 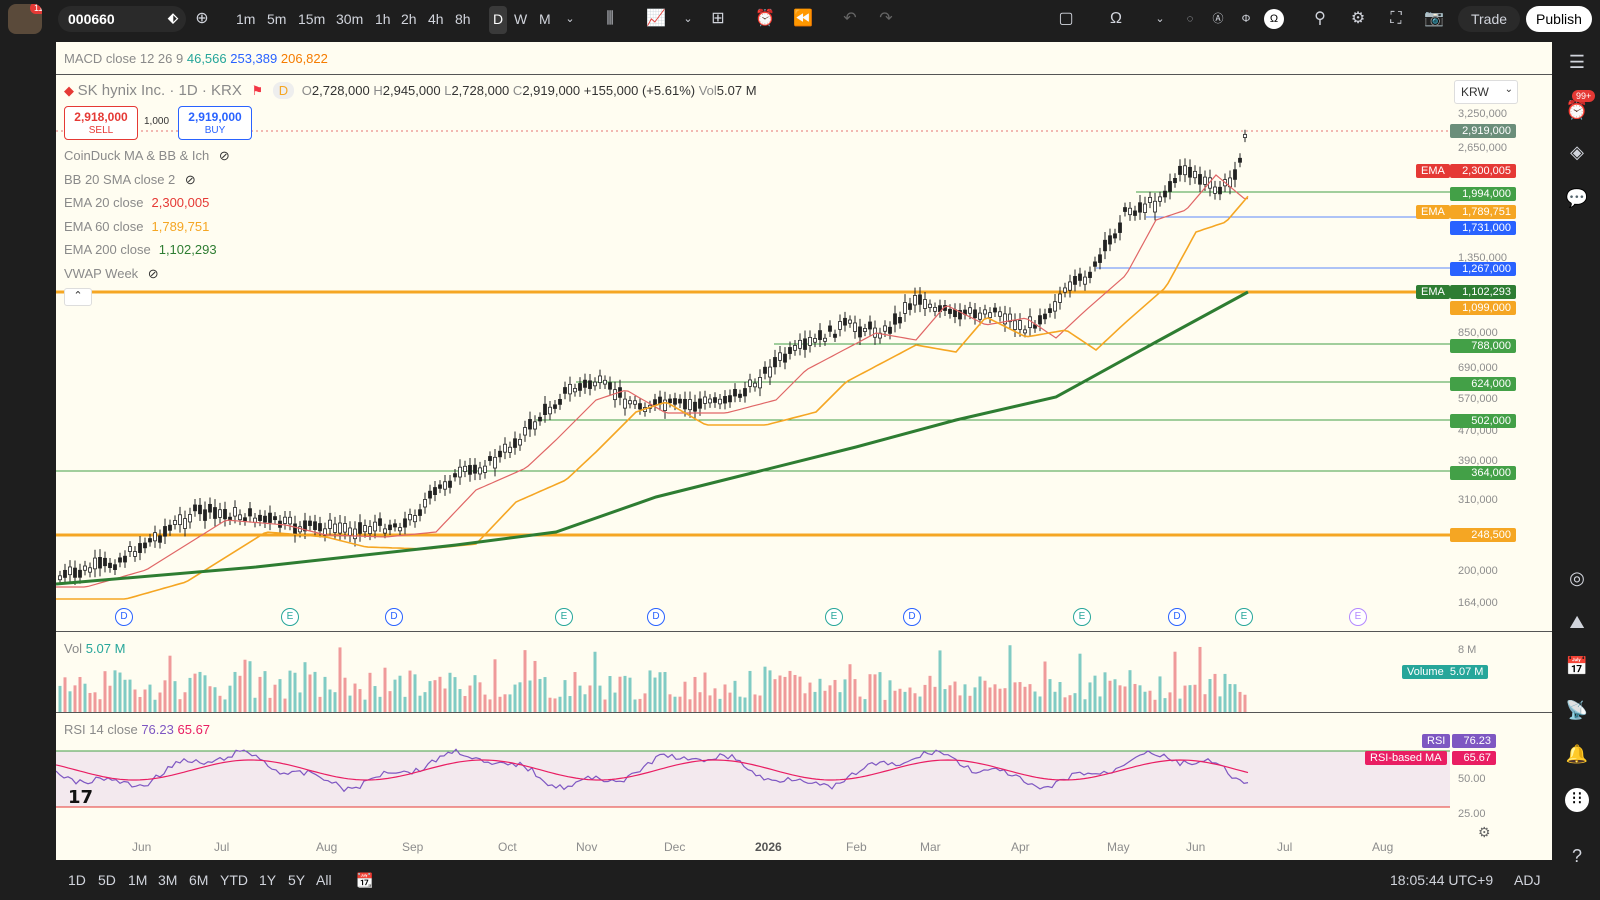 What do you see at coordinates (25, 19) in the screenshot?
I see `avatar: 11` at bounding box center [25, 19].